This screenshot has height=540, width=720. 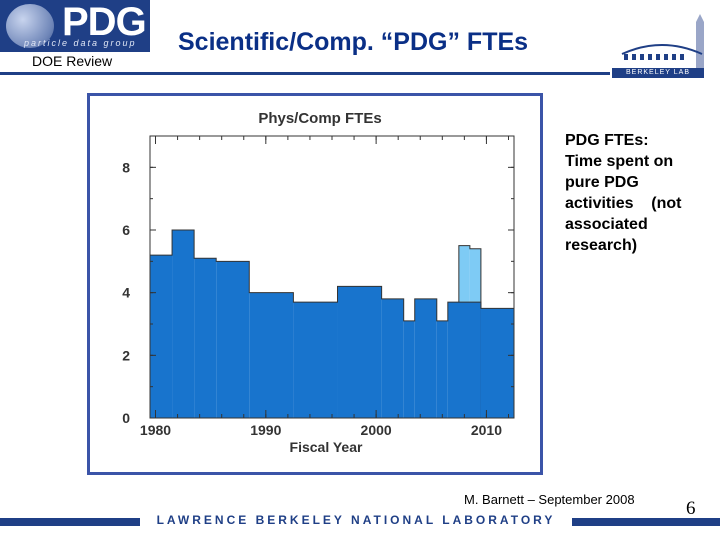 I want to click on x-tick-label: 2010, so click(x=486, y=430).